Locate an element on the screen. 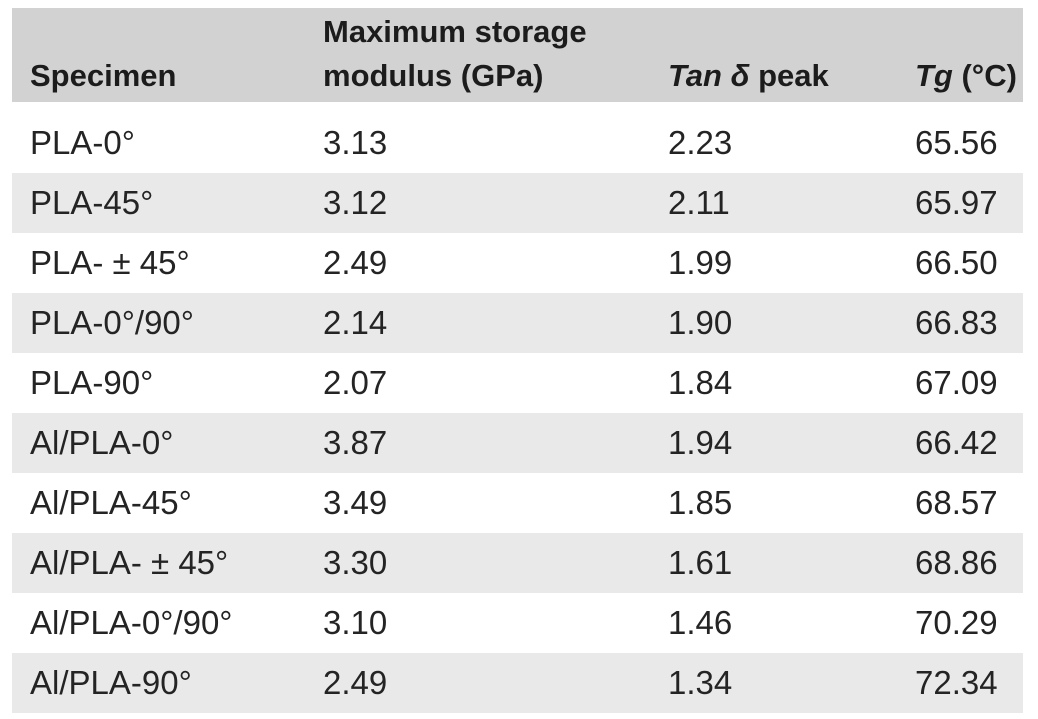 This screenshot has width=1038, height=719. column-header-max-storage-modulus: Maximum storage modulus (GPa) is located at coordinates (455, 53).